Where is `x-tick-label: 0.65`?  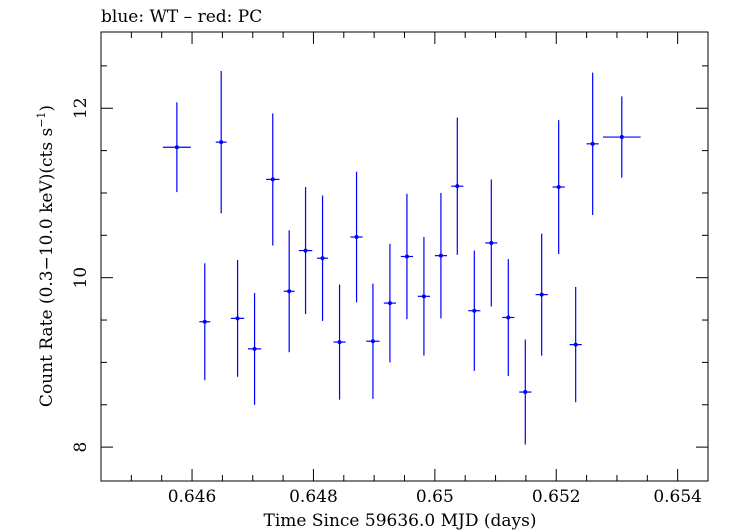 x-tick-label: 0.65 is located at coordinates (435, 497).